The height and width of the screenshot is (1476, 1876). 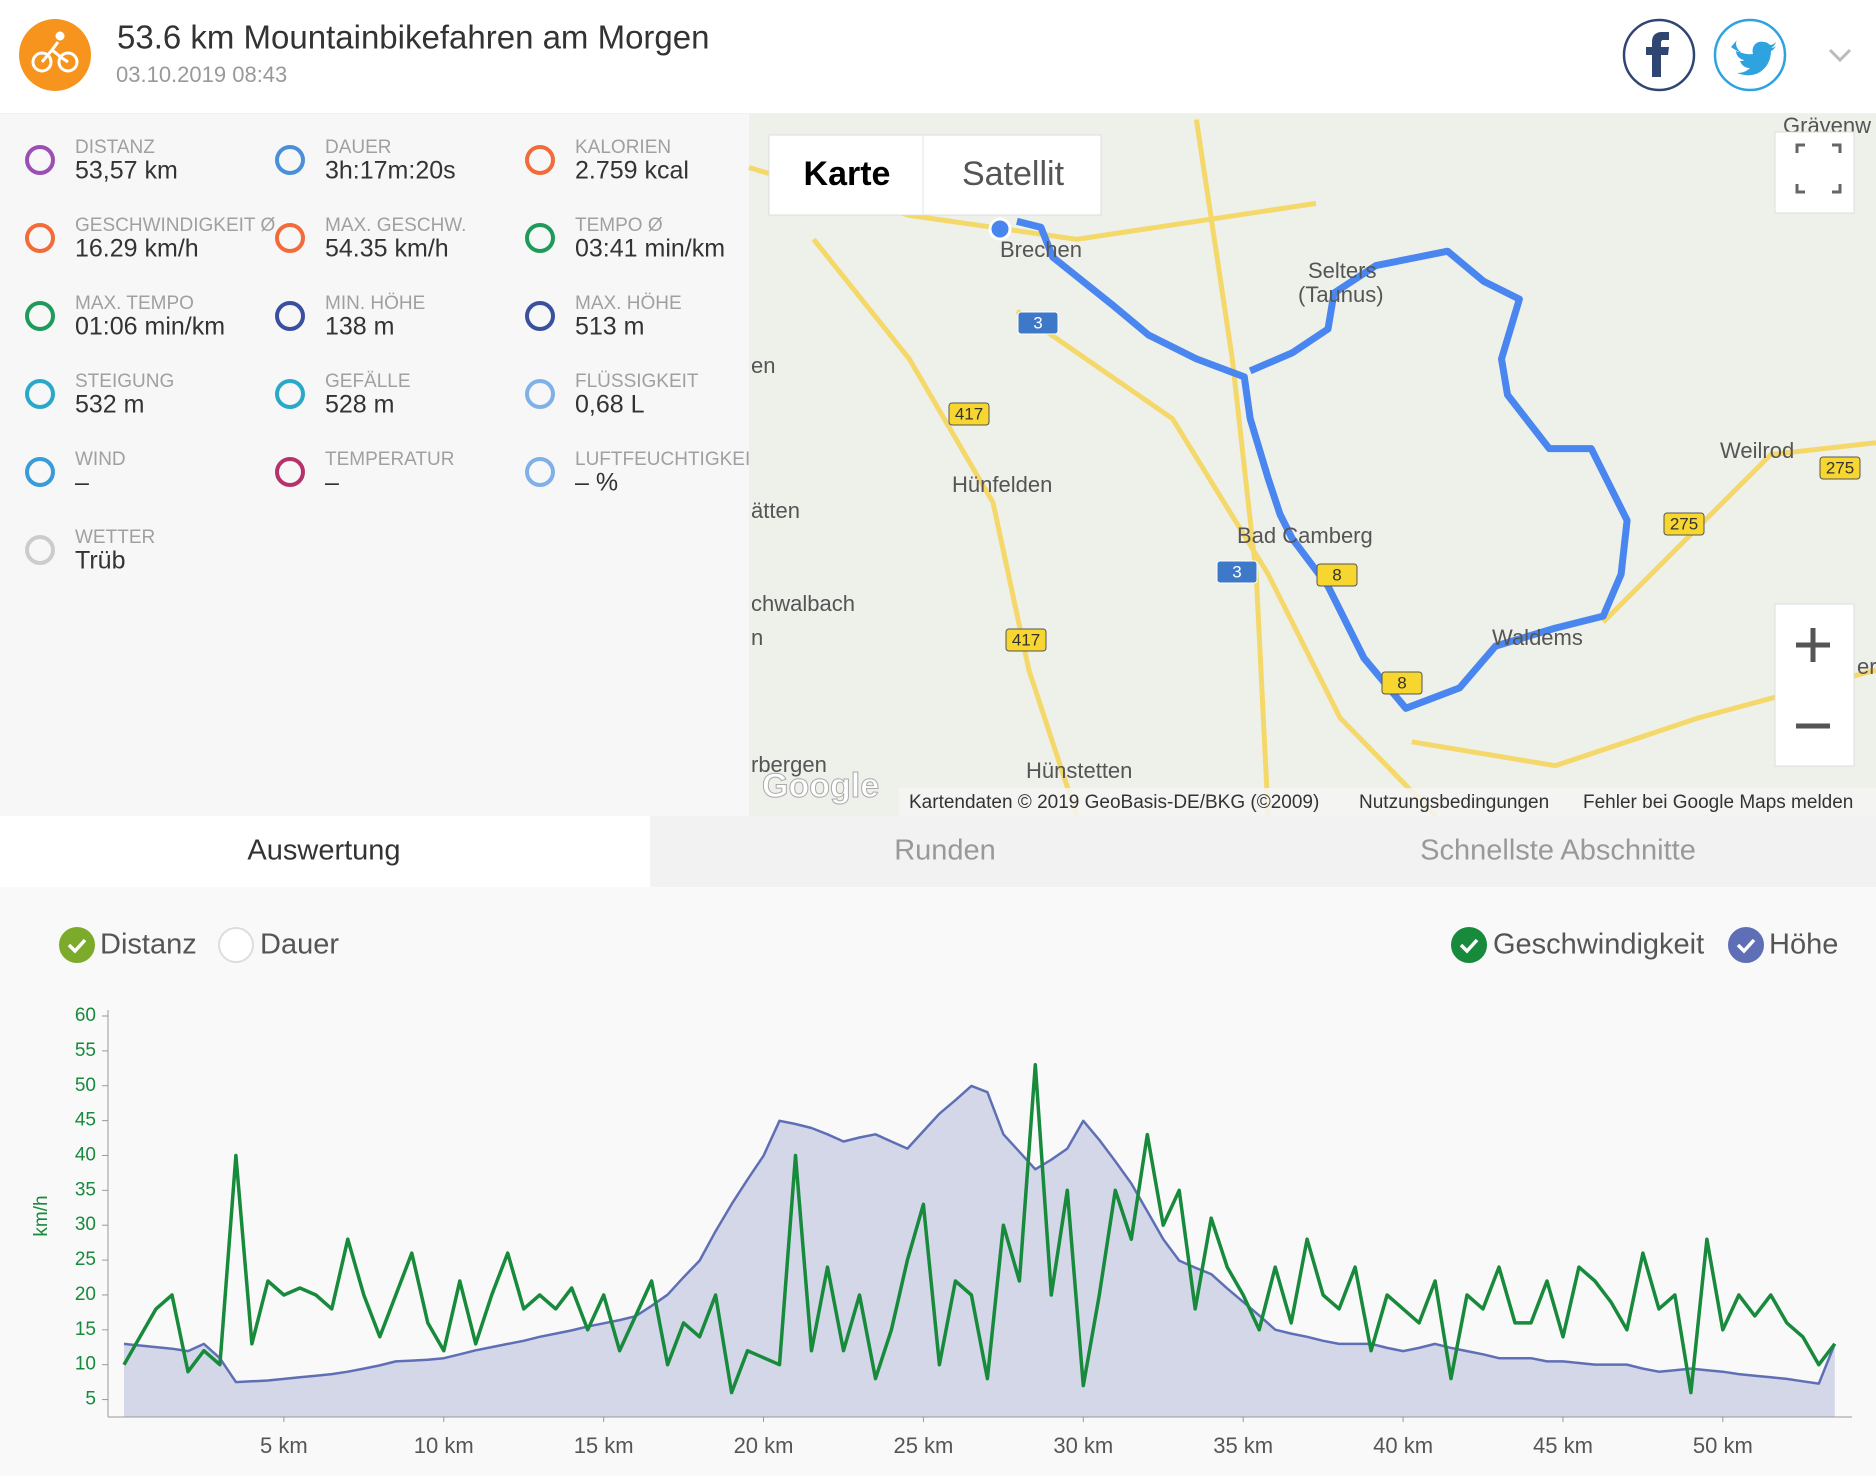 I want to click on stat-value: 54.35 km/h, so click(x=387, y=249).